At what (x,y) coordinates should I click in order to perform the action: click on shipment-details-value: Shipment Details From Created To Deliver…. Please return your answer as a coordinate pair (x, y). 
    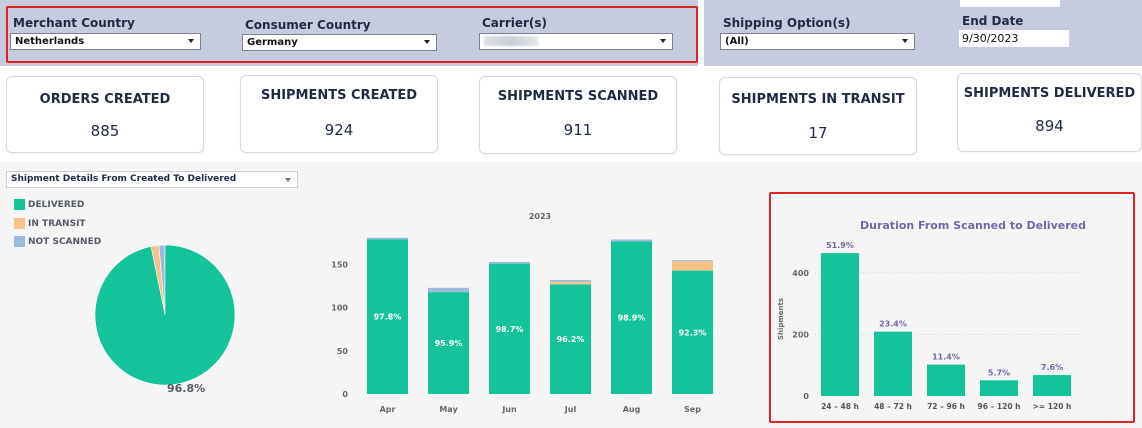
    Looking at the image, I should click on (124, 179).